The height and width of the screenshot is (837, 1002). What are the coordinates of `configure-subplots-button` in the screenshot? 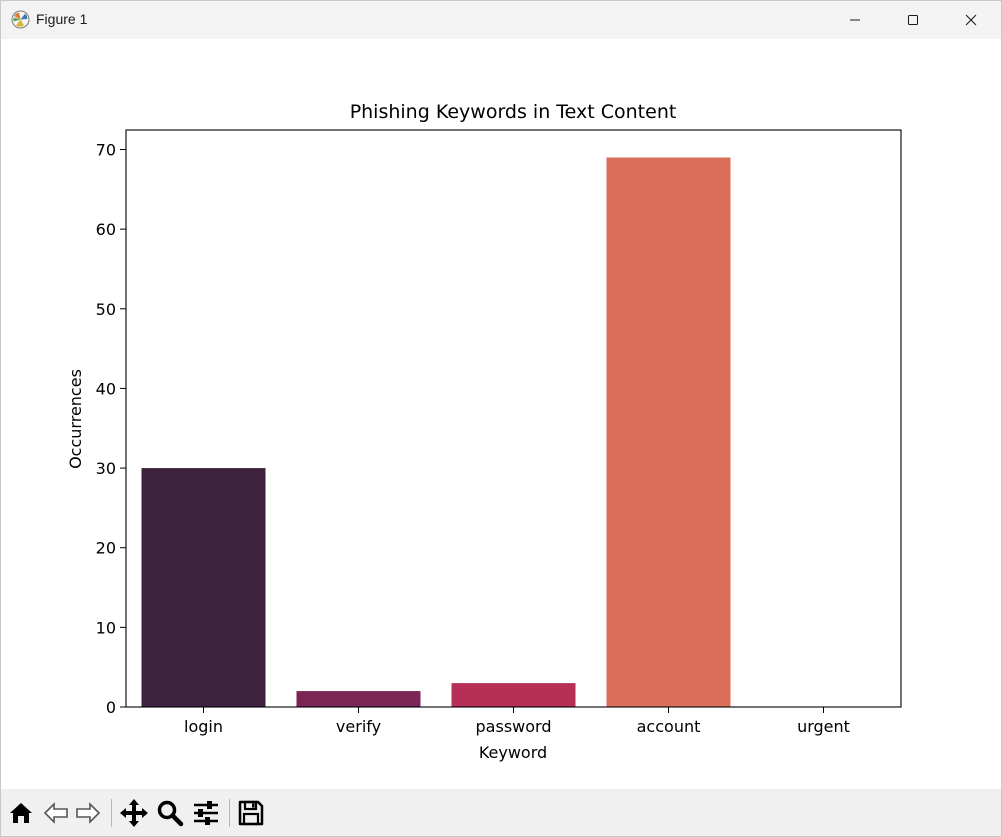 It's located at (206, 813).